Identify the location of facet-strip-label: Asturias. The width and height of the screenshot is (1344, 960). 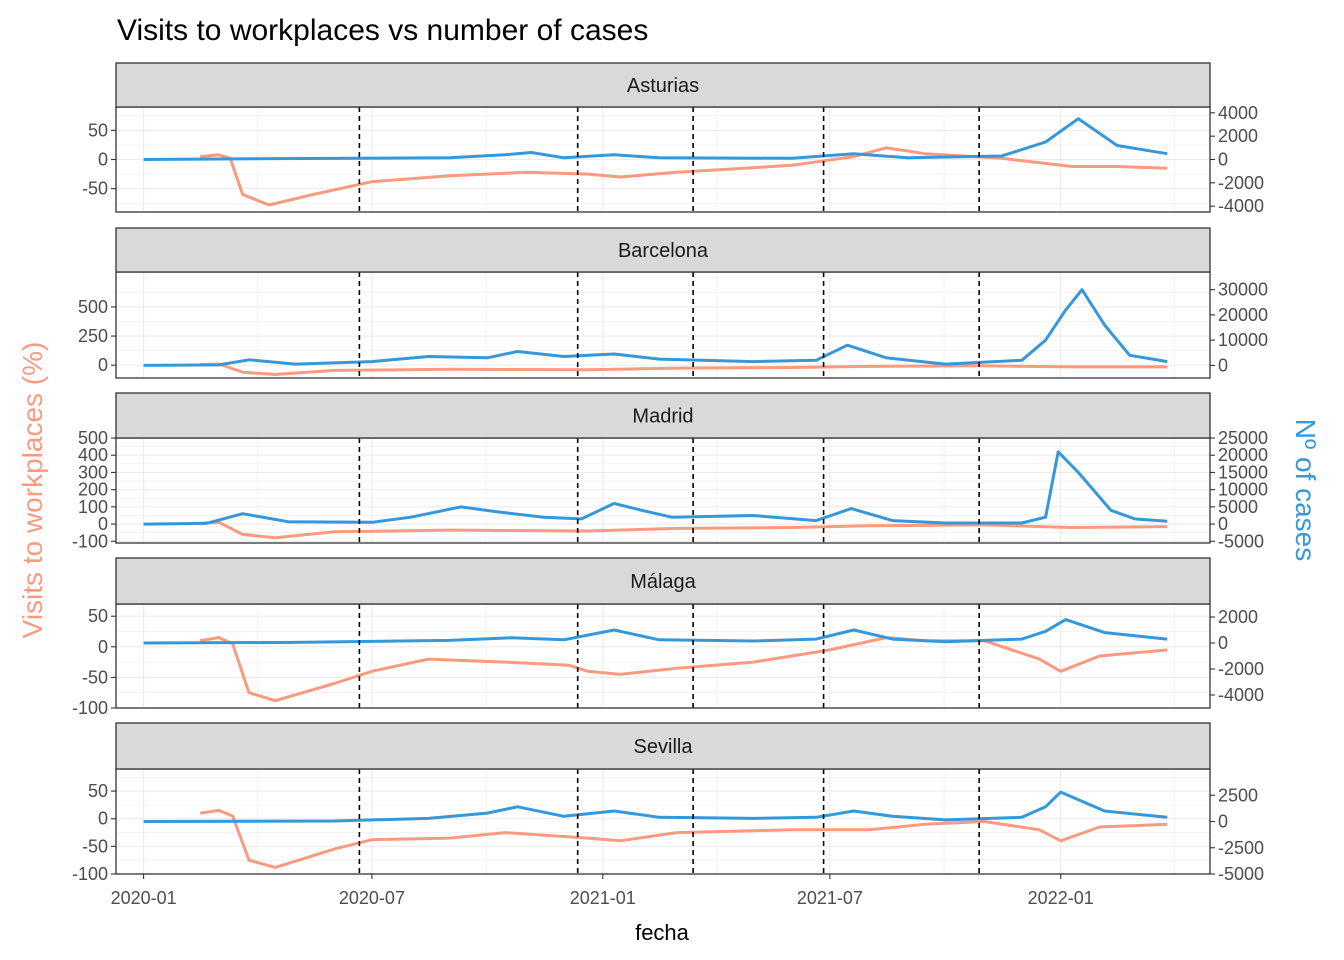
(663, 86).